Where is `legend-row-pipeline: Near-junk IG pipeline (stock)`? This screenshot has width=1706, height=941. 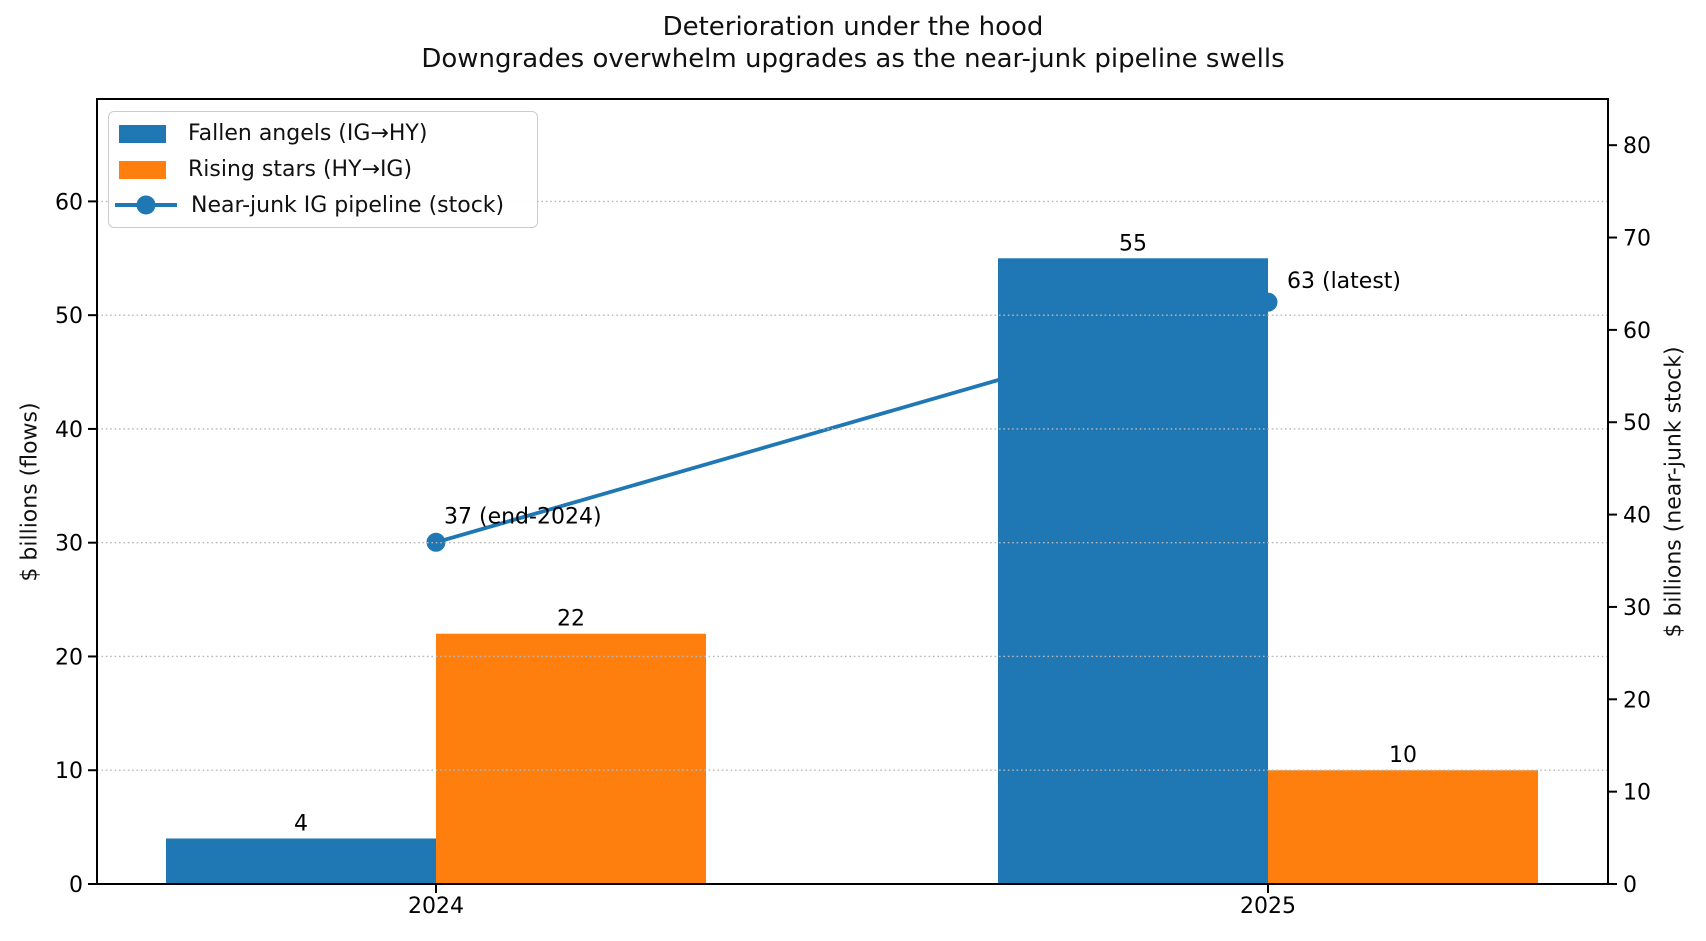
legend-row-pipeline: Near-junk IG pipeline (stock) is located at coordinates (321, 205).